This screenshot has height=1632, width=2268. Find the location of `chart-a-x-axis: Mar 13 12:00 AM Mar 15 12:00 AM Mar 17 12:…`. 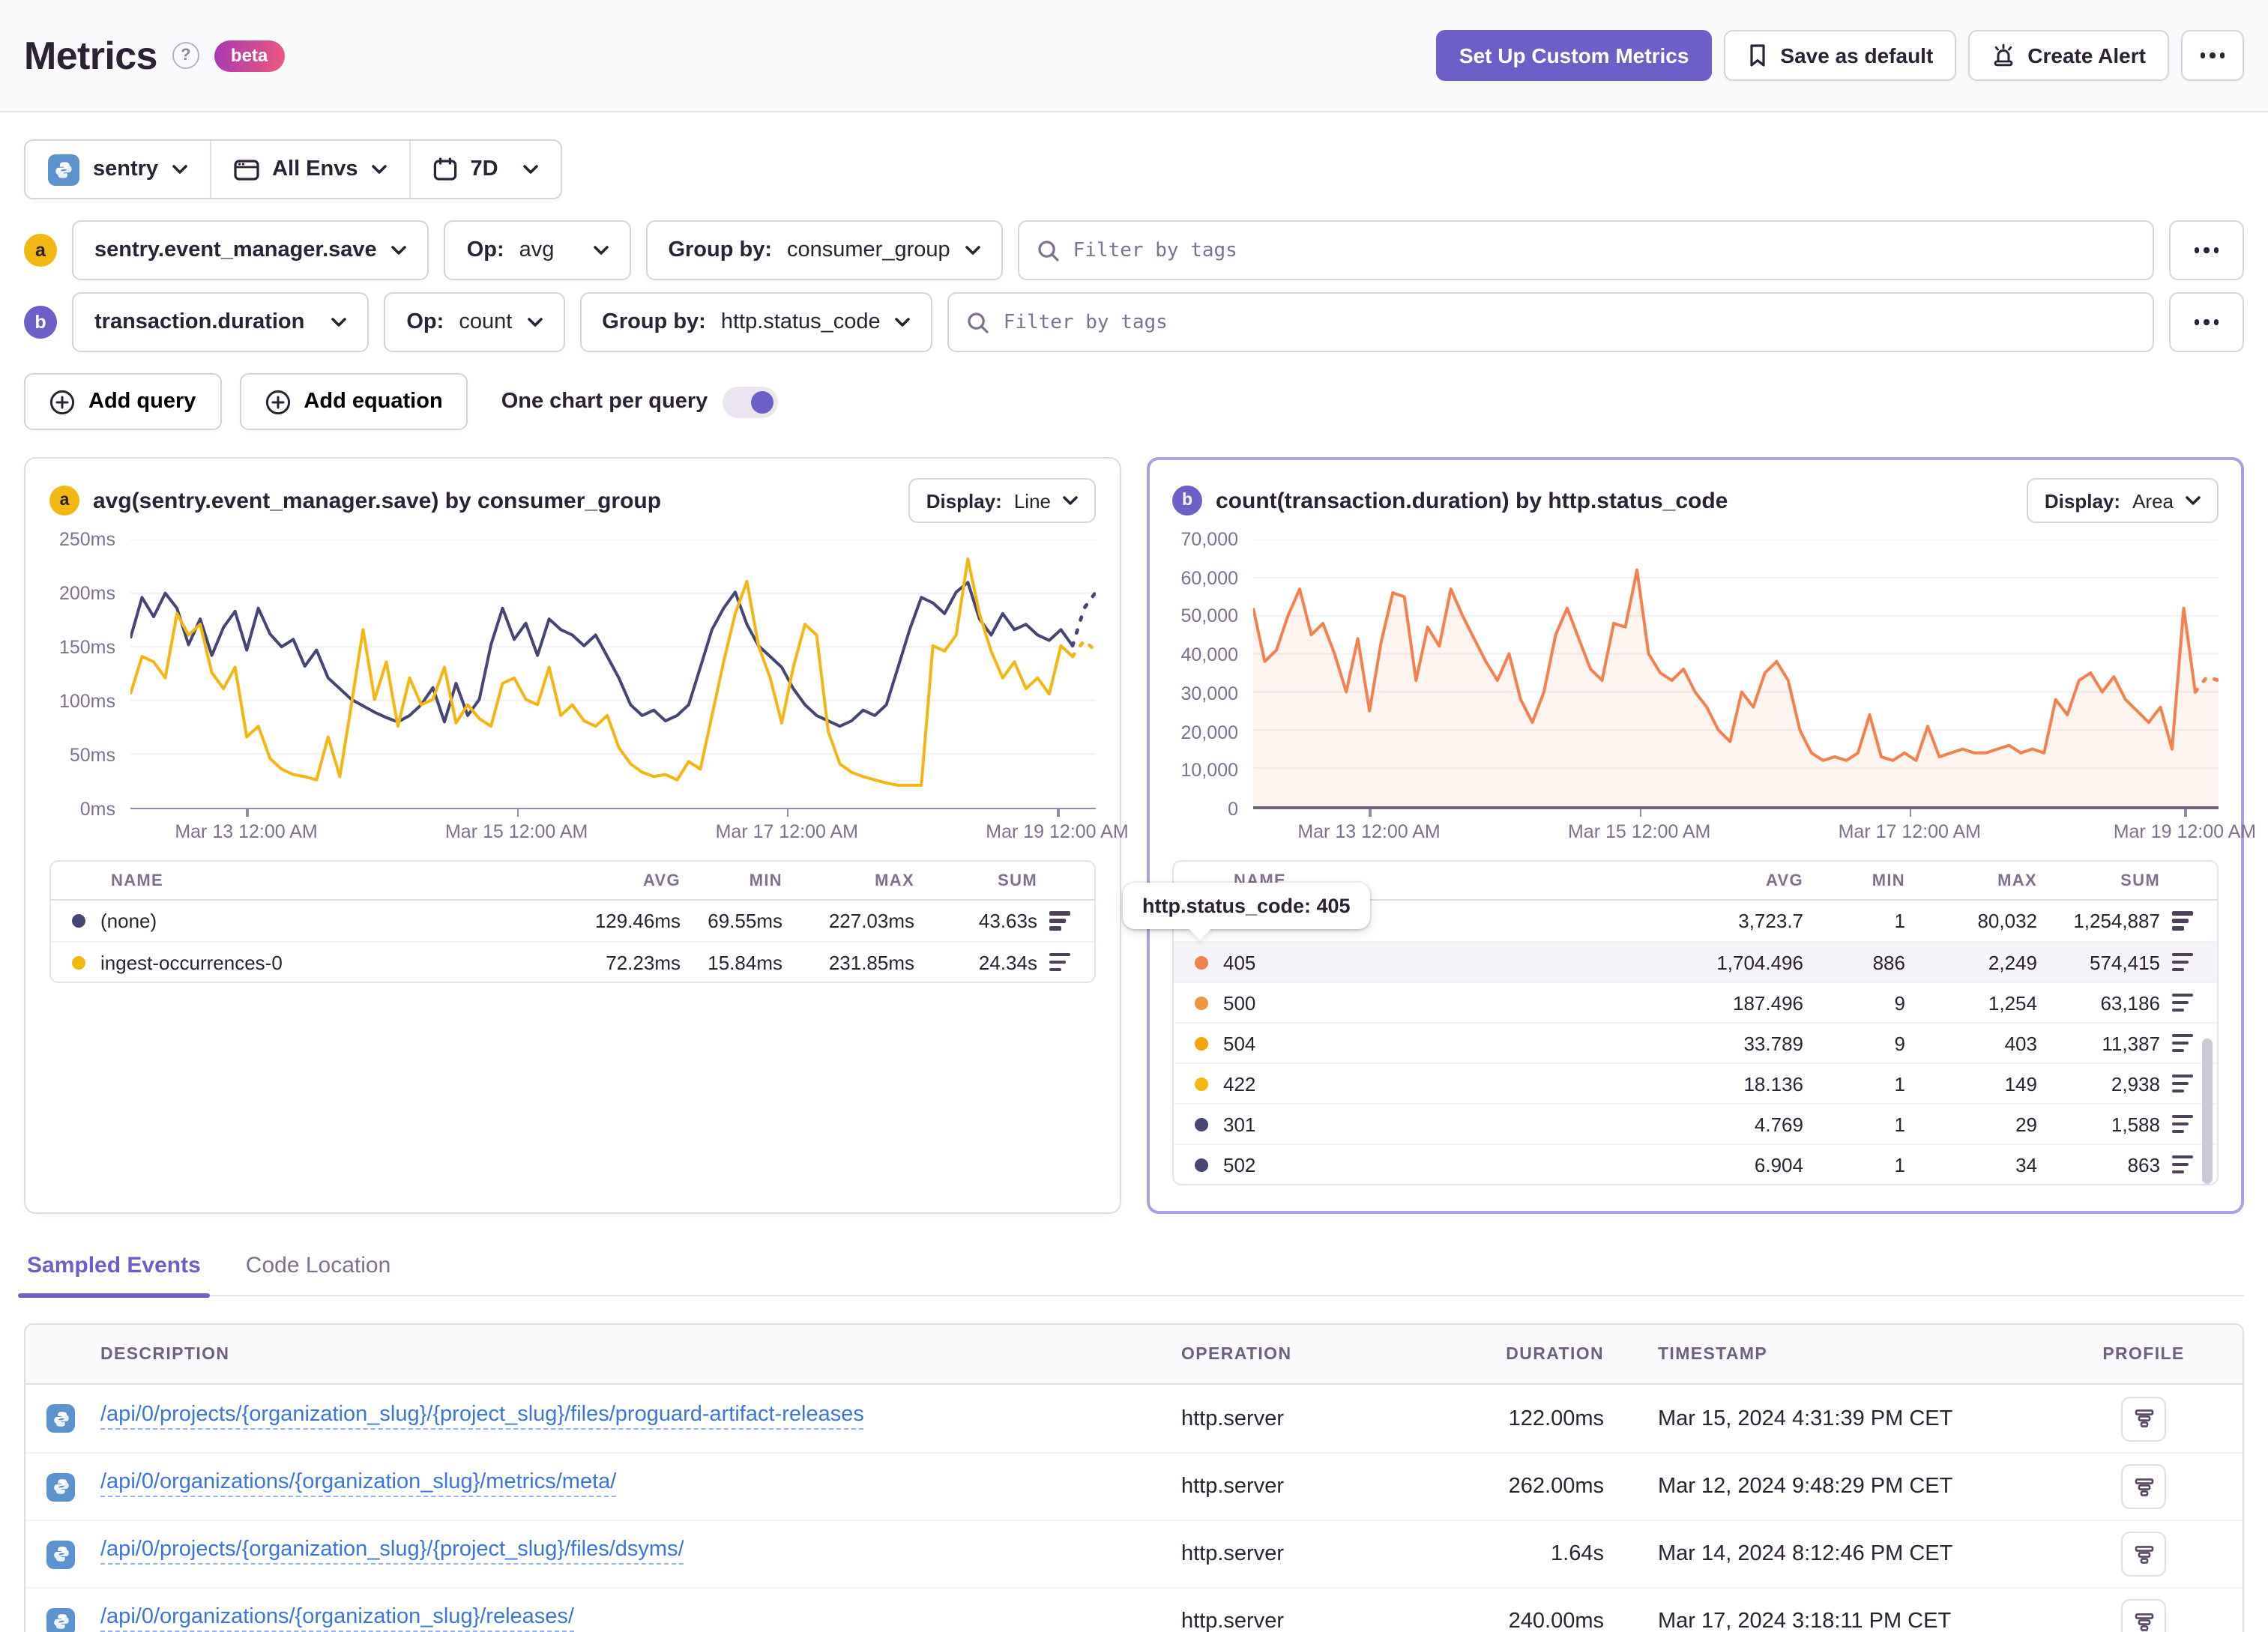

chart-a-x-axis: Mar 13 12:00 AM Mar 15 12:00 AM Mar 17 12:… is located at coordinates (629, 828).